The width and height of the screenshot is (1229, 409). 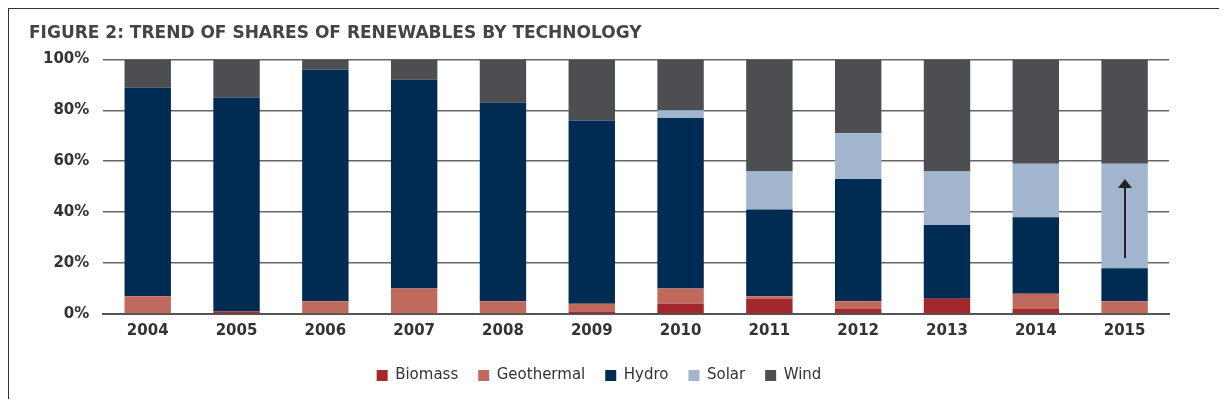 What do you see at coordinates (71, 160) in the screenshot?
I see `y-tick-label: 60%` at bounding box center [71, 160].